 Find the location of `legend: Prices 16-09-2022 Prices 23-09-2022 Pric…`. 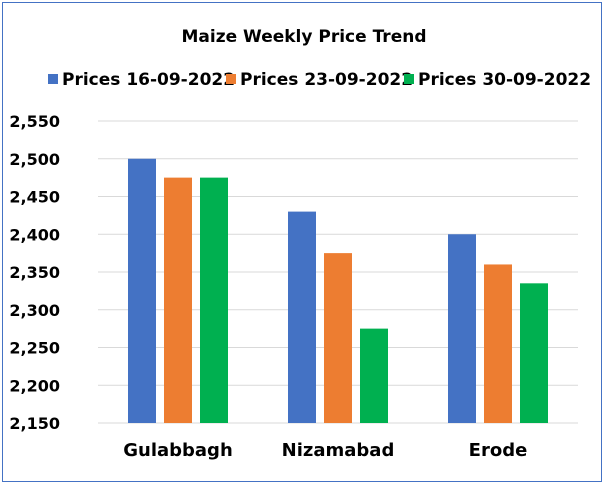

legend: Prices 16-09-2022 Prices 23-09-2022 Pric… is located at coordinates (319, 80).